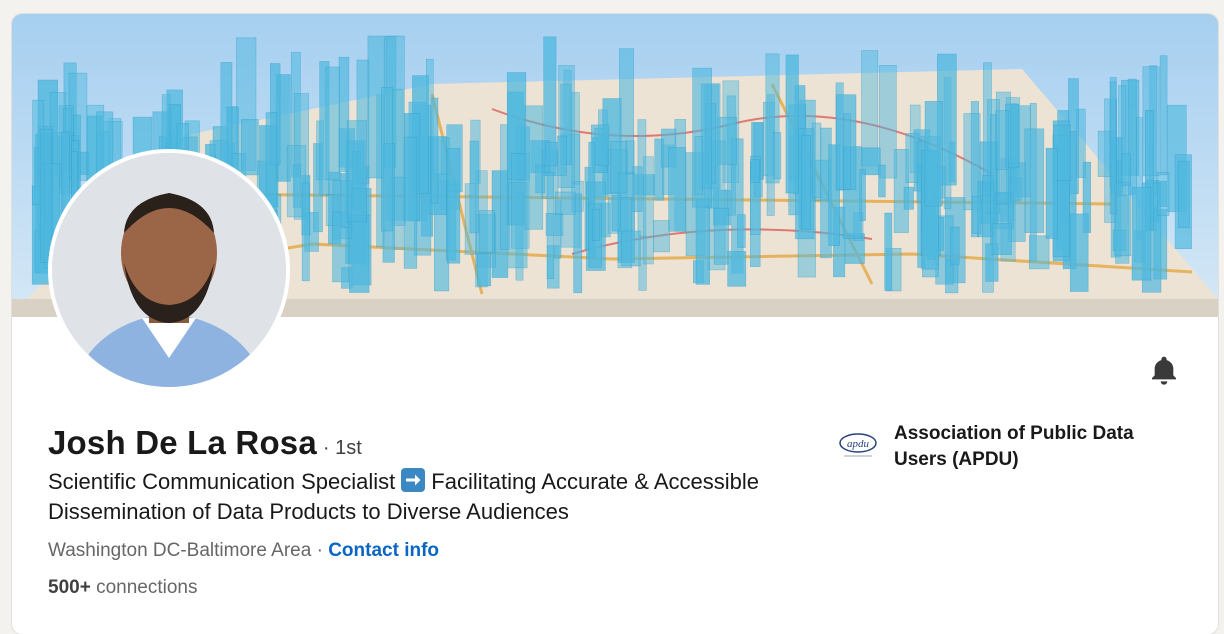  I want to click on profile-name: Josh De La Rosa, so click(182, 442).